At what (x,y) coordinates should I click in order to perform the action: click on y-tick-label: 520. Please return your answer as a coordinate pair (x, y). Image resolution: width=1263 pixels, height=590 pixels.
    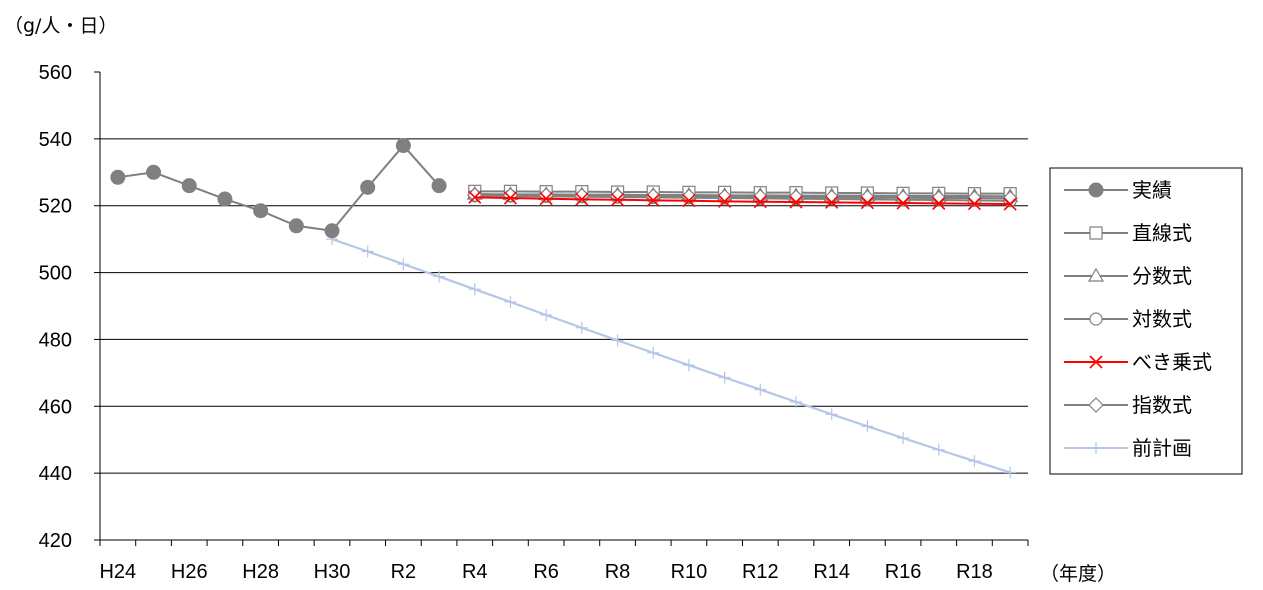
    Looking at the image, I should click on (55, 207).